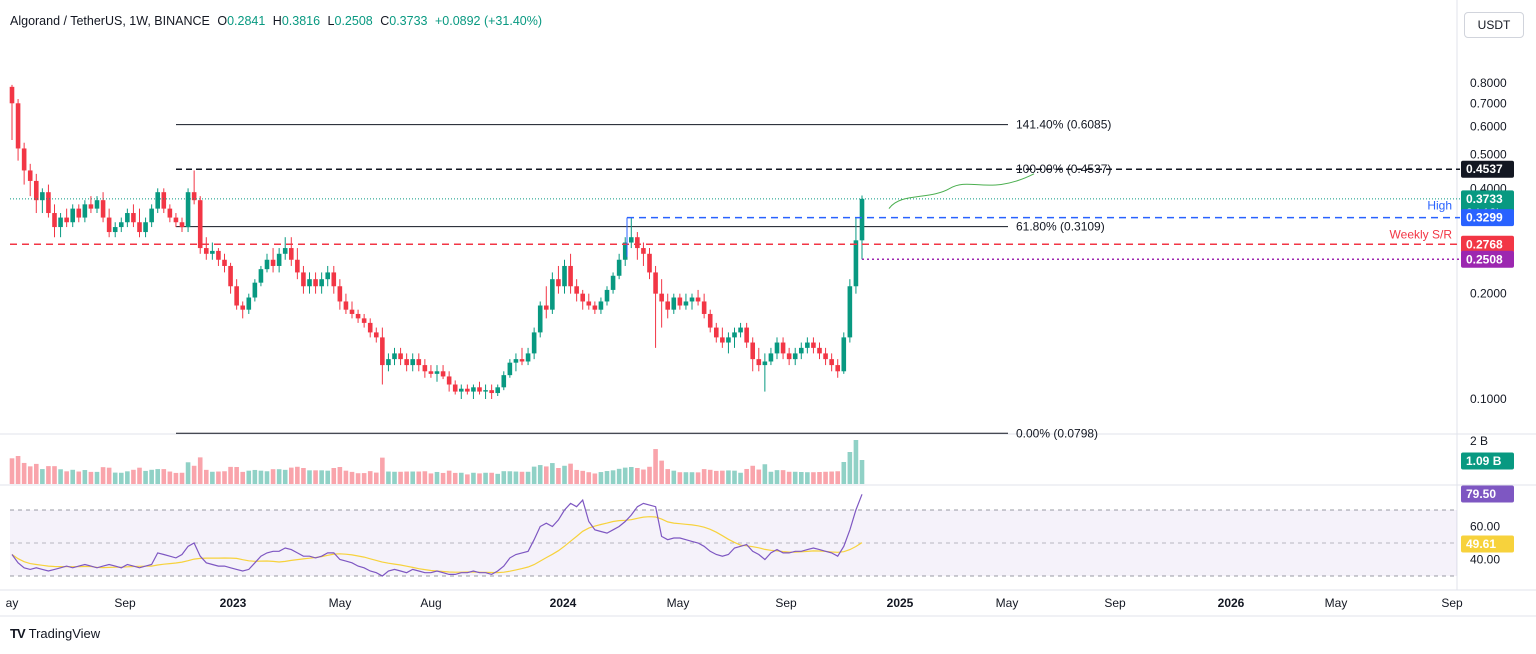 The height and width of the screenshot is (654, 1536). Describe the element at coordinates (64, 633) in the screenshot. I see `brand-label: TradingView` at that location.